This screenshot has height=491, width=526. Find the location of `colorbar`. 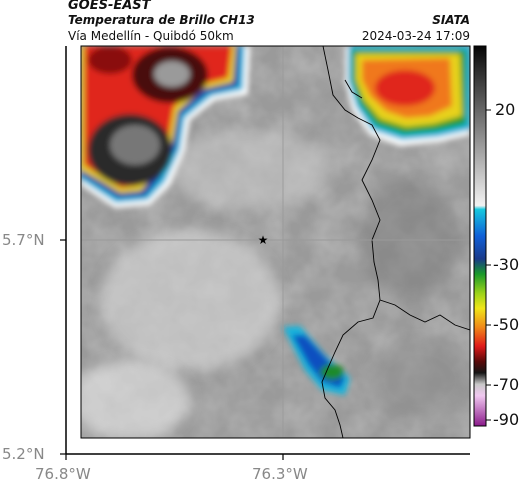

colorbar is located at coordinates (482, 236).